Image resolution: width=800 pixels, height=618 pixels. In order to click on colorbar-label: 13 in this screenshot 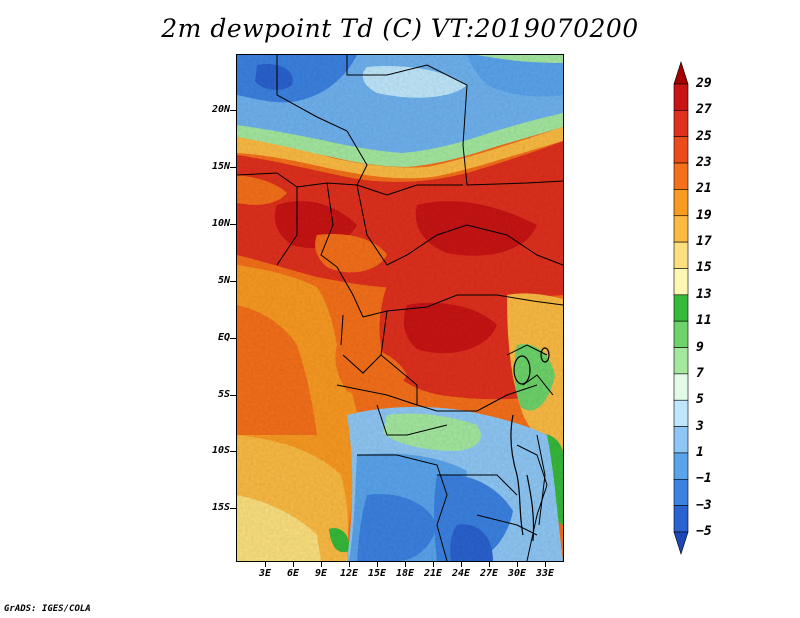, I will do `click(704, 294)`.